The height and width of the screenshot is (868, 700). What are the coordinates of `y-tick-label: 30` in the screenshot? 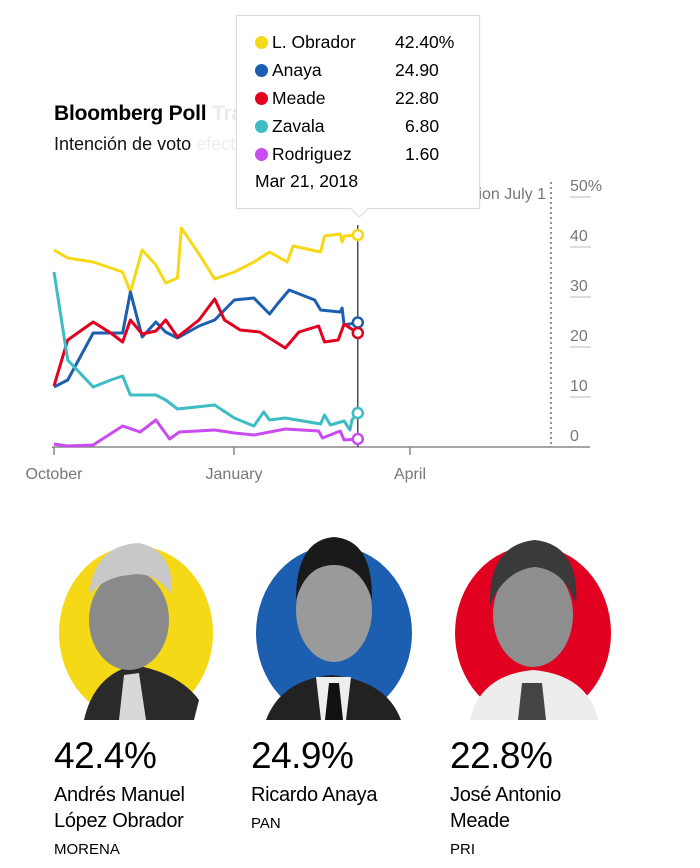 It's located at (579, 286).